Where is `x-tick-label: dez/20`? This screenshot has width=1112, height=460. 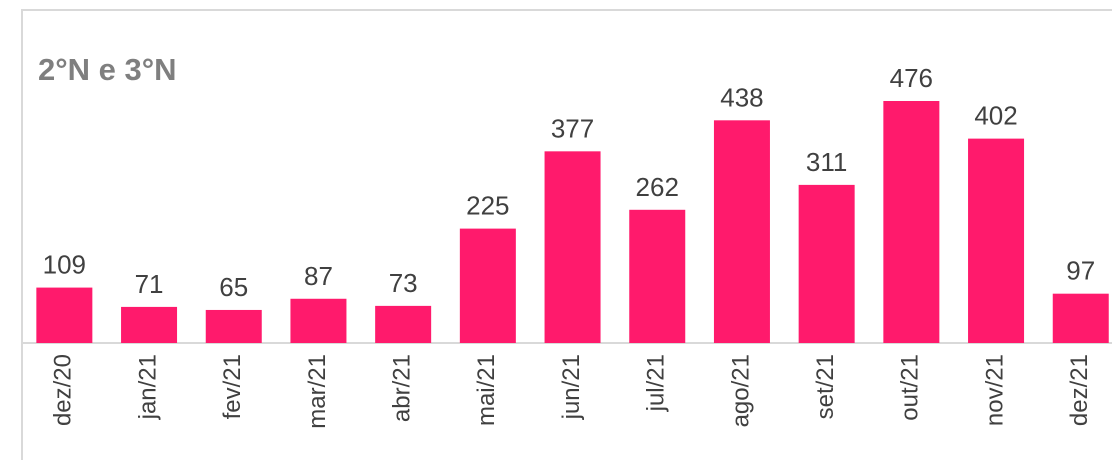 x-tick-label: dez/20 is located at coordinates (63, 390).